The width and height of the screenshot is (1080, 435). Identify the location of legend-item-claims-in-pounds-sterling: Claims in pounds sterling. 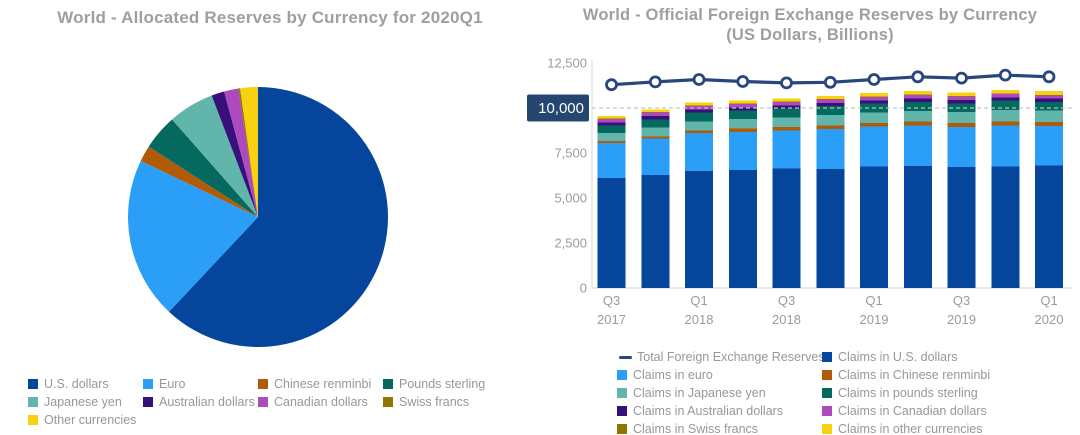
(906, 393).